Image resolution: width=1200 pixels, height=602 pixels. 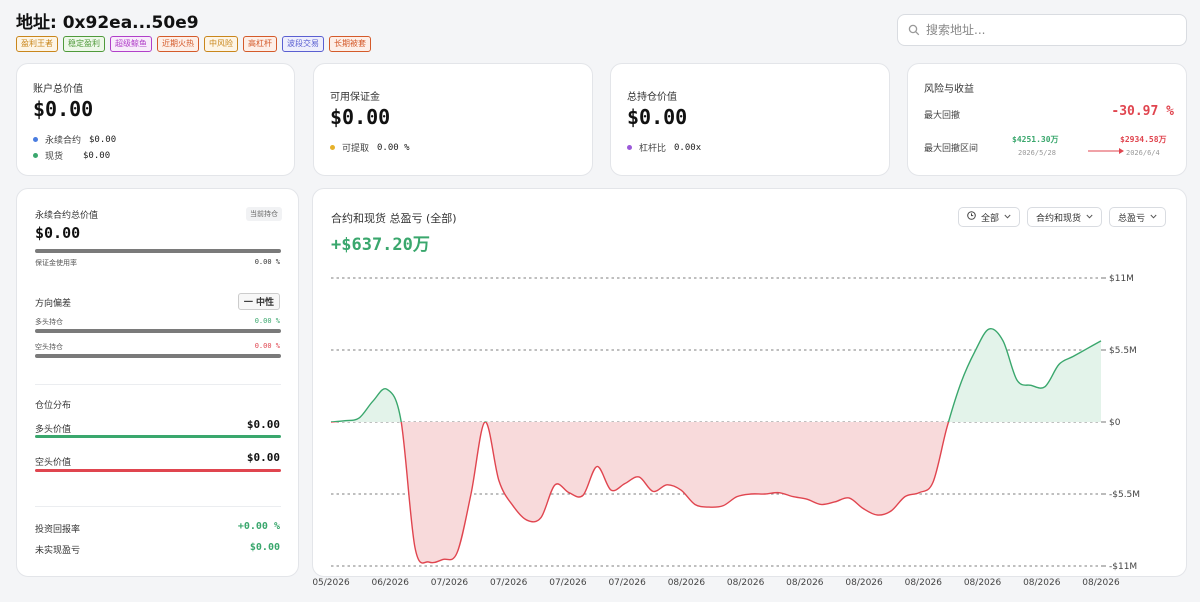 What do you see at coordinates (1035, 139) in the screenshot?
I see `range-from-value: $4251.30万` at bounding box center [1035, 139].